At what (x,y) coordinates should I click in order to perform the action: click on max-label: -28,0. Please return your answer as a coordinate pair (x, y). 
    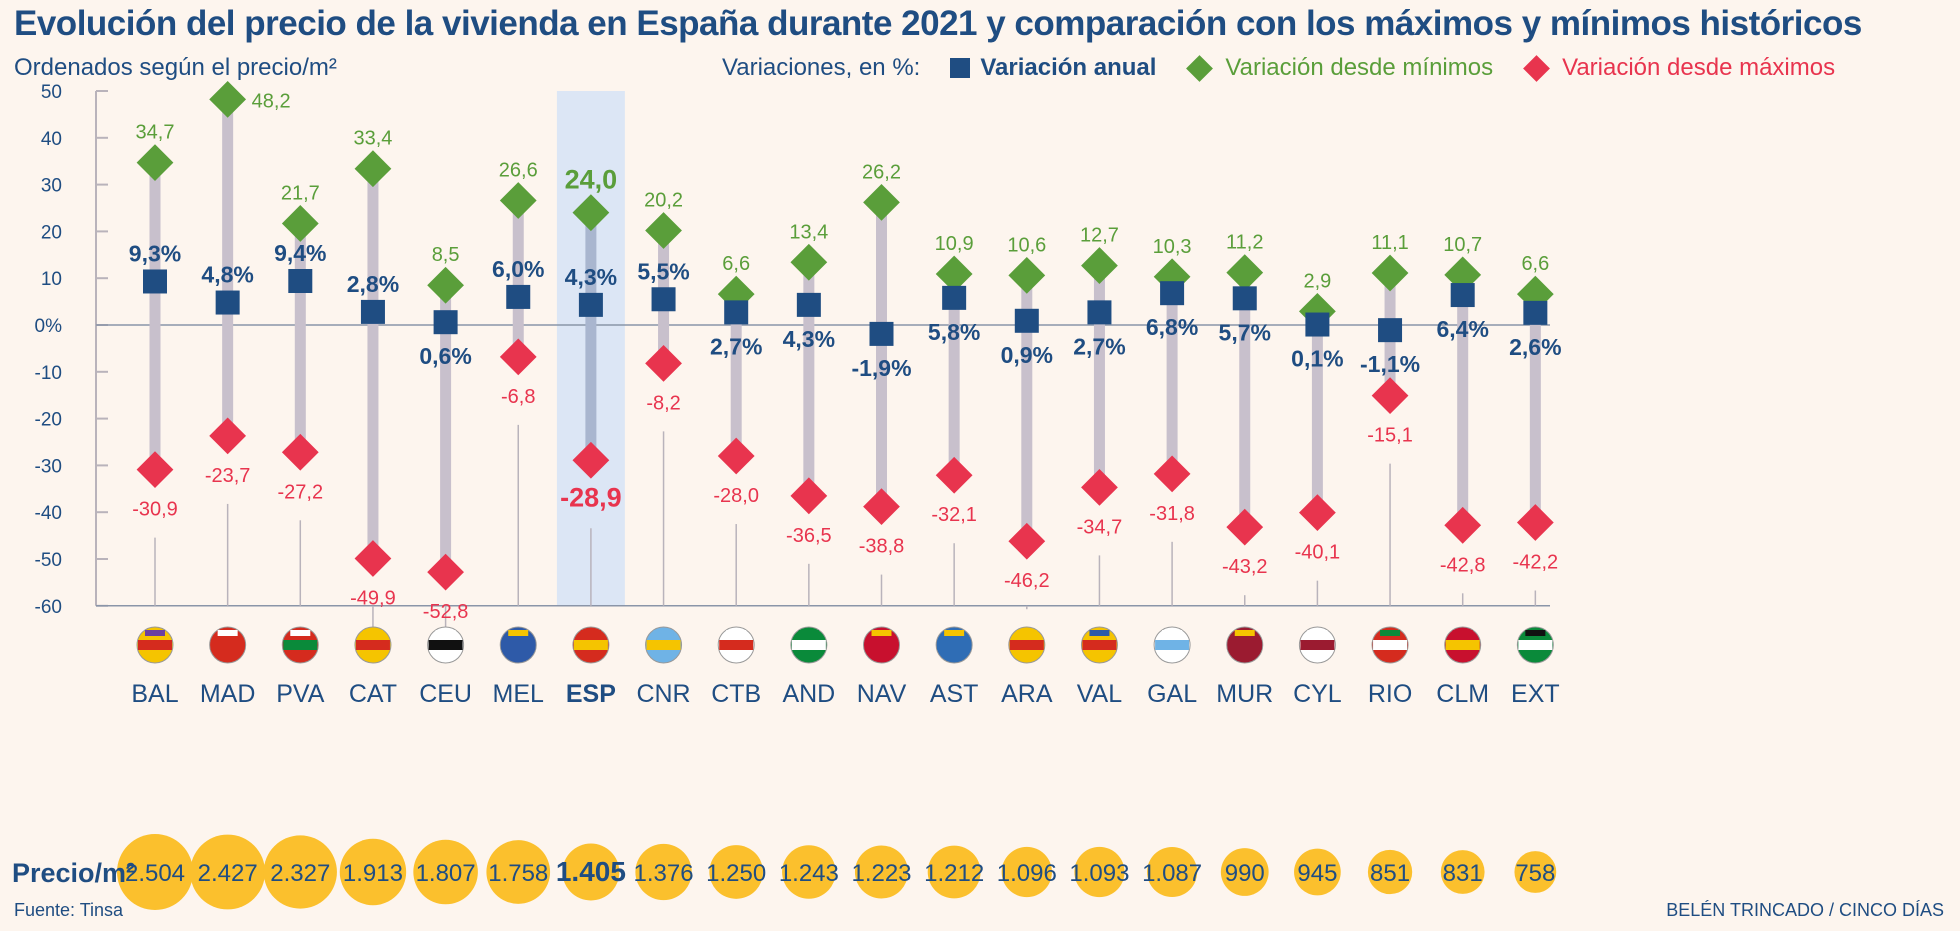
    Looking at the image, I should click on (736, 496).